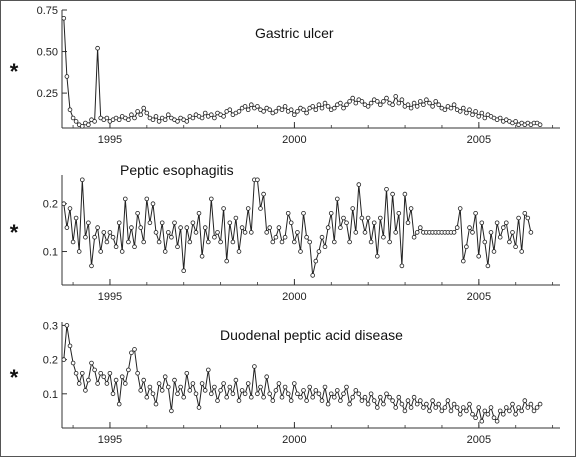  Describe the element at coordinates (50, 253) in the screenshot. I see `y-tick-label: 0.1` at that location.